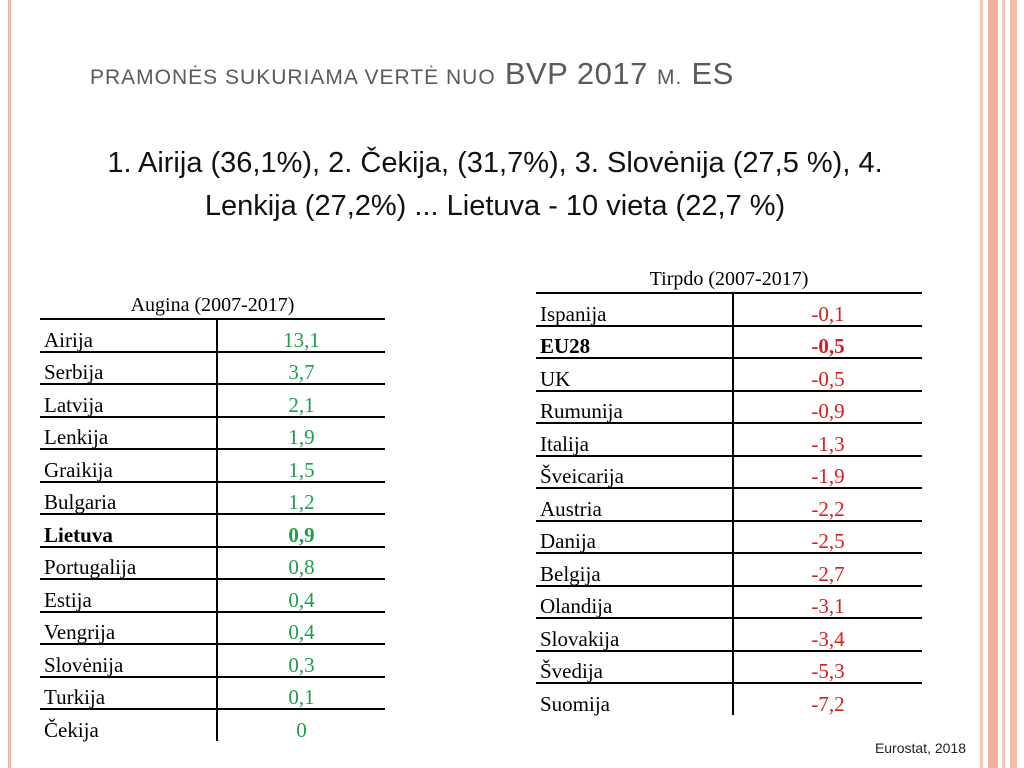 The height and width of the screenshot is (768, 1024). I want to click on change-value: 13,1, so click(300, 335).